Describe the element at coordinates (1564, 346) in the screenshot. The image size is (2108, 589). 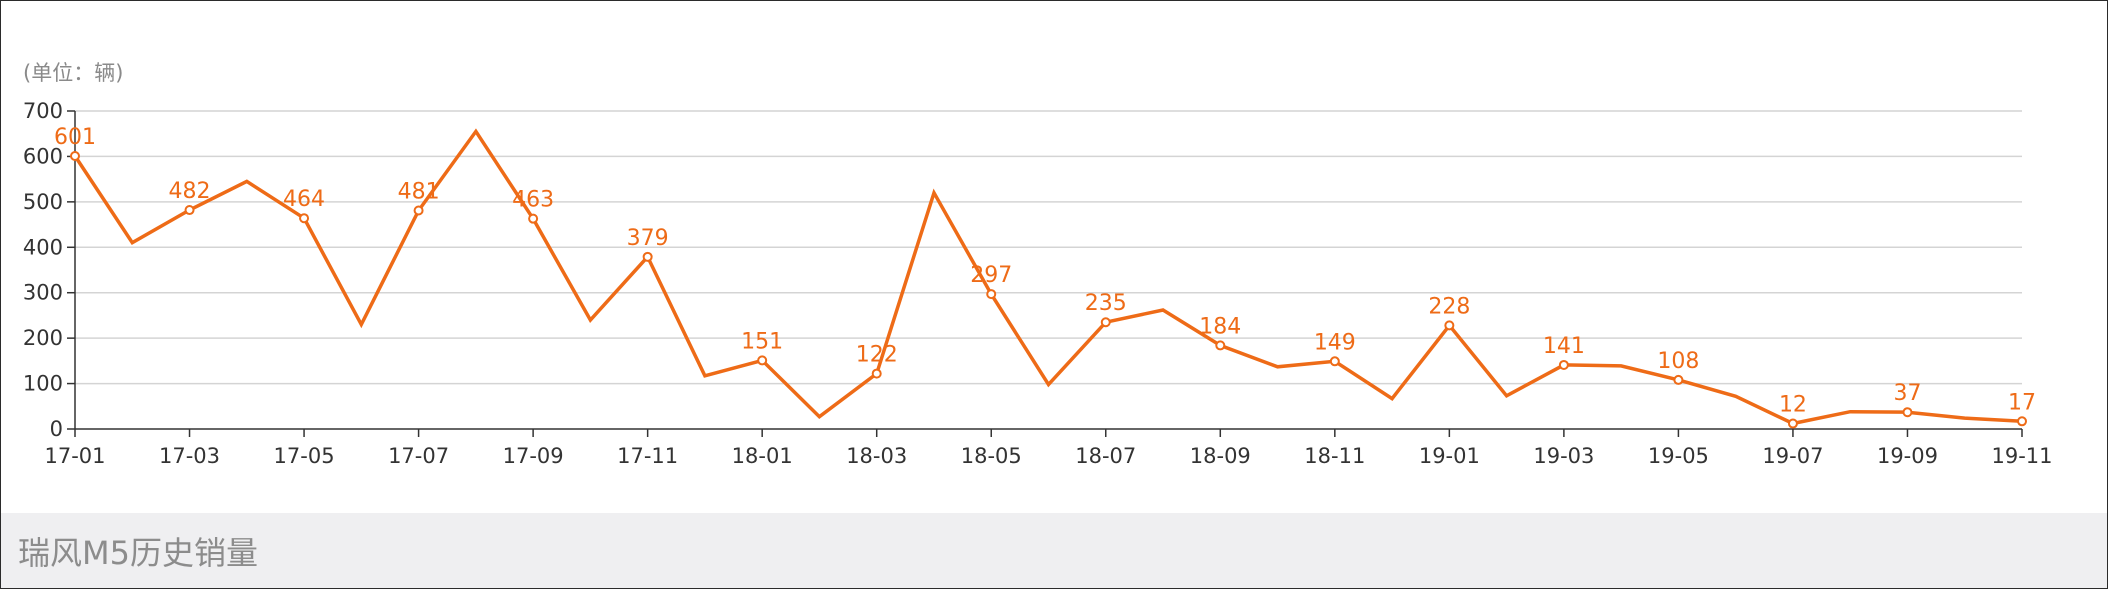
I see `data-label: 141` at that location.